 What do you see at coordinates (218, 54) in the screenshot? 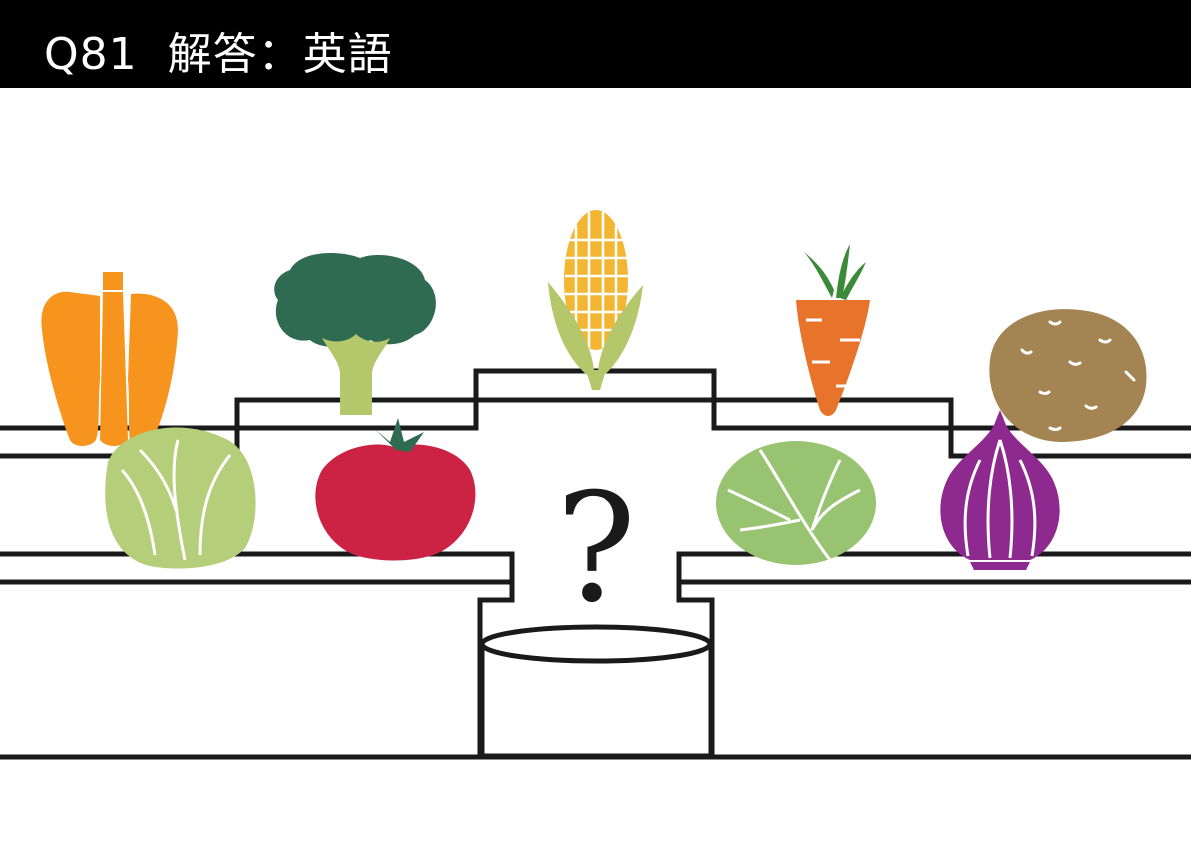
I see `page-title: Q81 解答：英語` at bounding box center [218, 54].